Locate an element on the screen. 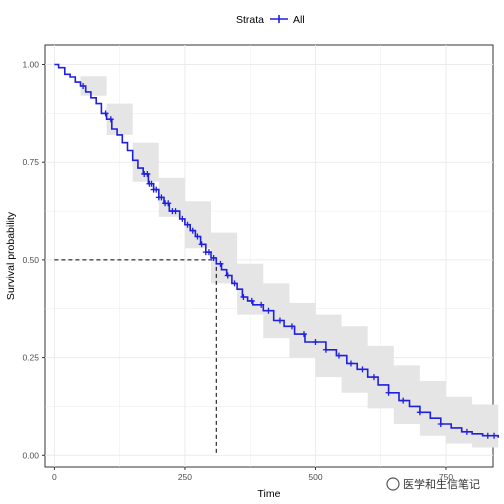  y-tick-label: 0.75 is located at coordinates (30, 162).